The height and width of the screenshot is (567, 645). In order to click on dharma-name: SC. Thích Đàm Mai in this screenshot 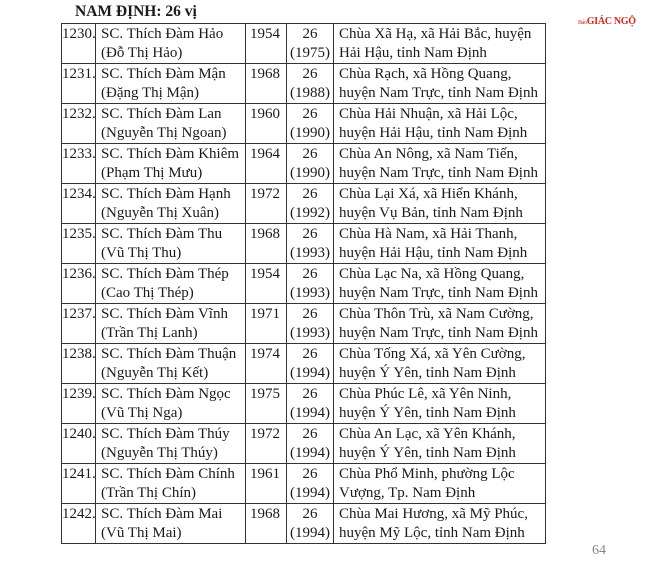, I will do `click(162, 514)`.